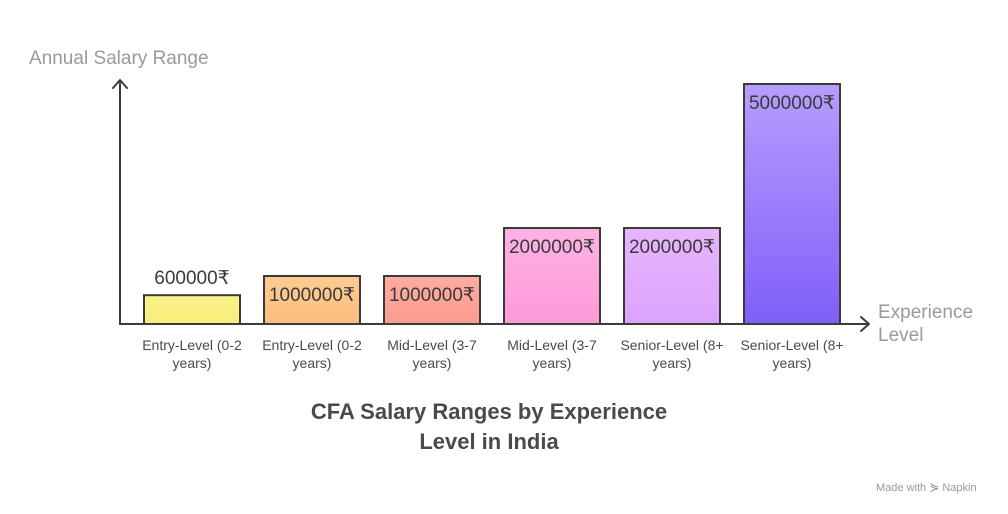 This screenshot has height=514, width=1008. I want to click on value-label-2: 1000000₹, so click(312, 295).